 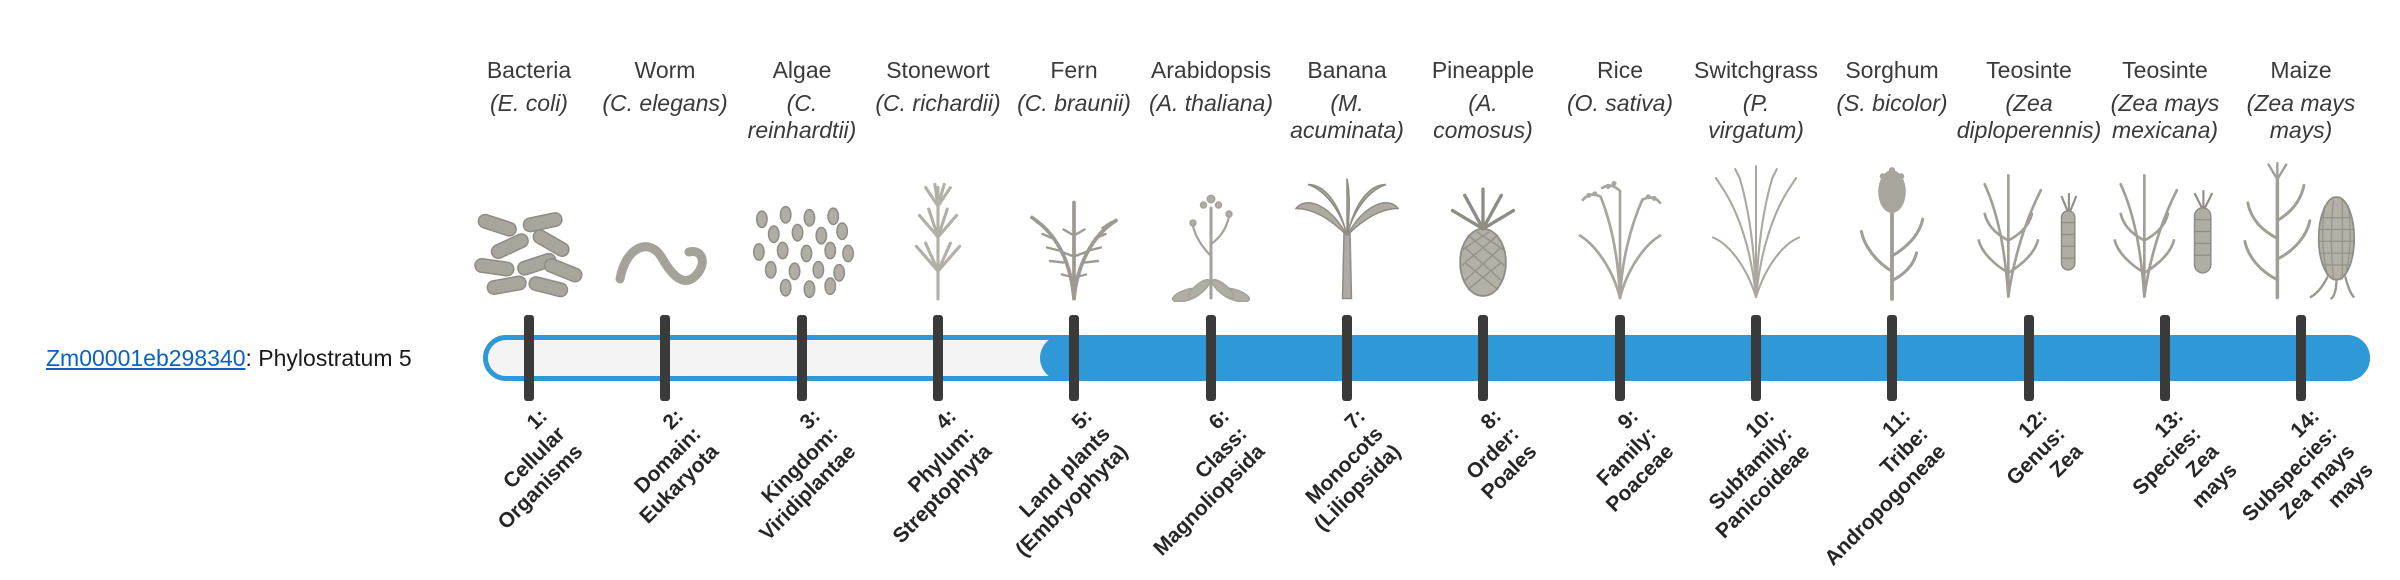 What do you see at coordinates (1483, 116) in the screenshot?
I see `organism-scientific-name: (A. comosus)` at bounding box center [1483, 116].